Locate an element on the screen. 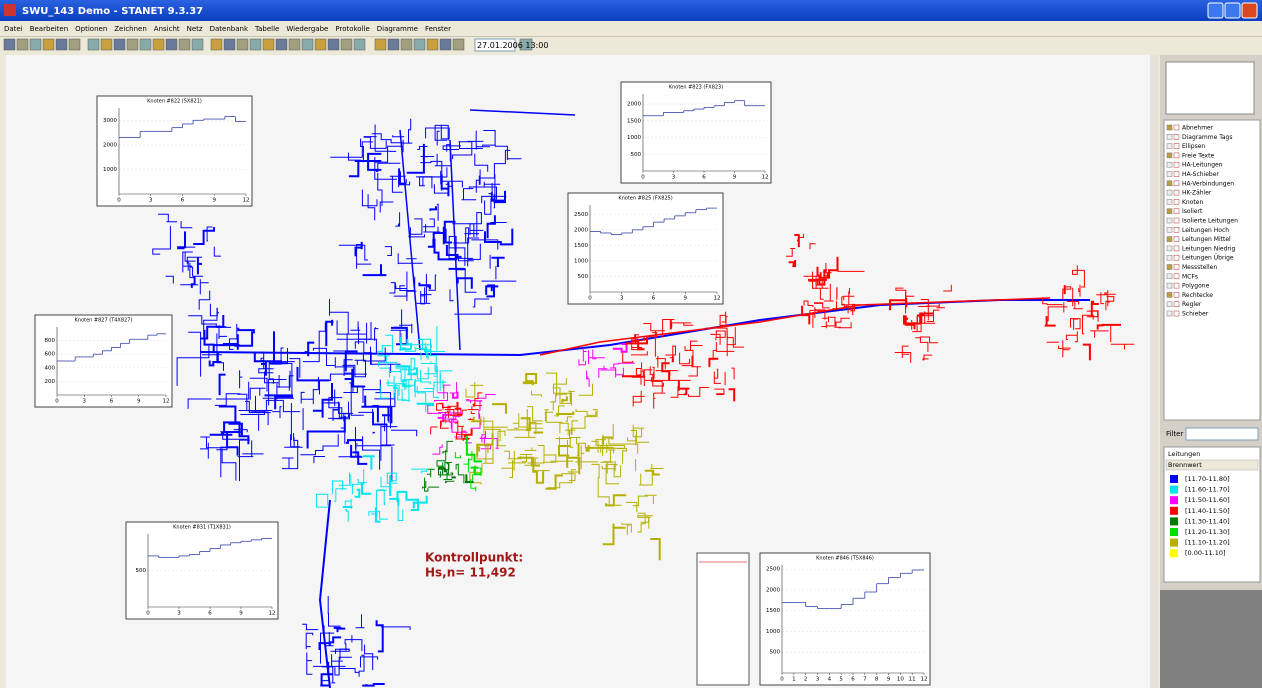 This screenshot has width=1262, height=692. diagram-frame is located at coordinates (174, 151).